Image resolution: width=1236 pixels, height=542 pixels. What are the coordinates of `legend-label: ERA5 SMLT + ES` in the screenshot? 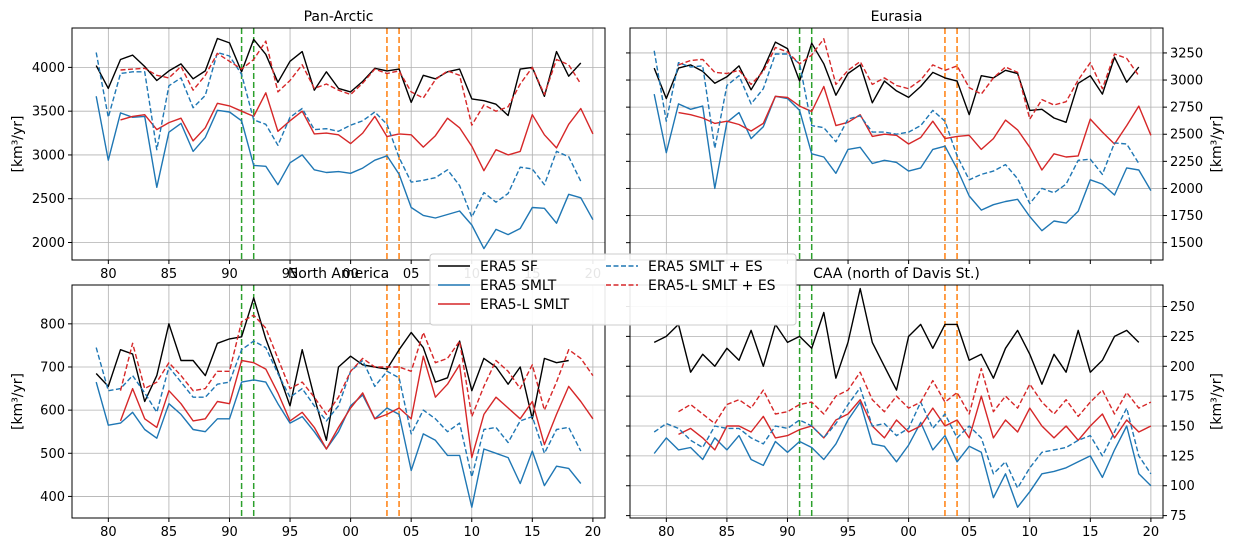 It's located at (705, 267).